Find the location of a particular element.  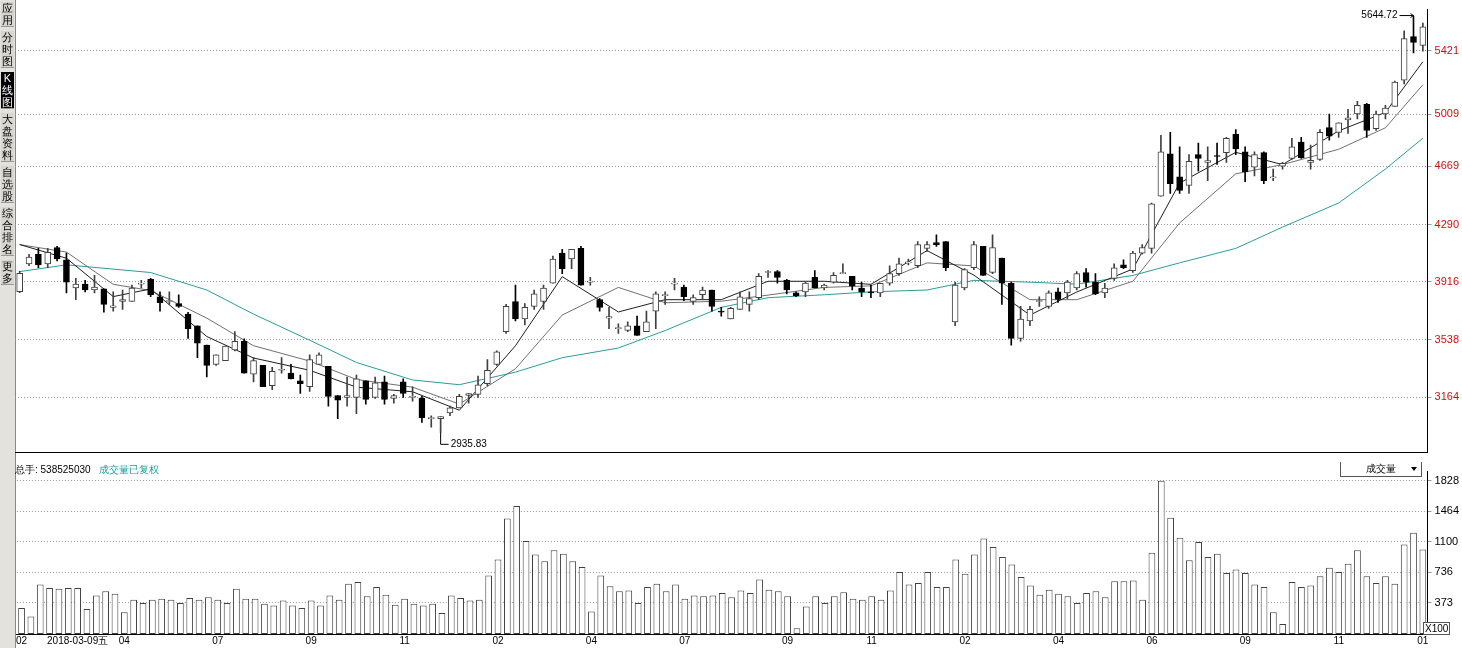

y-tick-label: 3538 is located at coordinates (1447, 338).